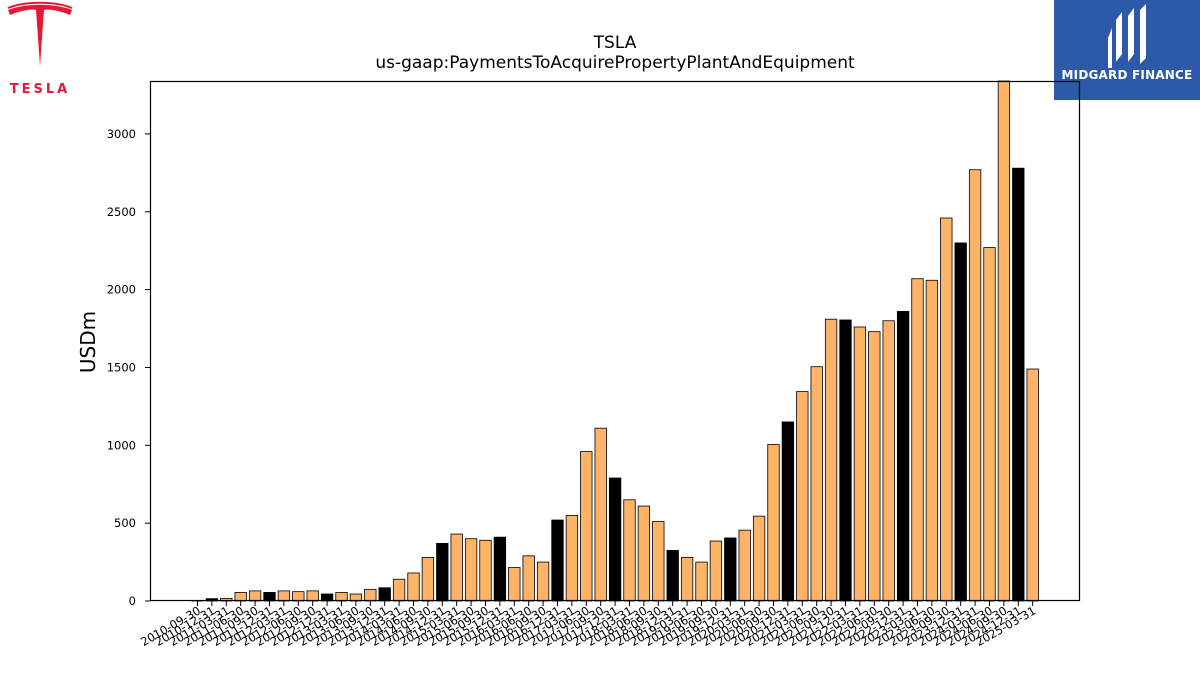 The image size is (1200, 675). Describe the element at coordinates (40, 33) in the screenshot. I see `tesla-t-icon` at that location.